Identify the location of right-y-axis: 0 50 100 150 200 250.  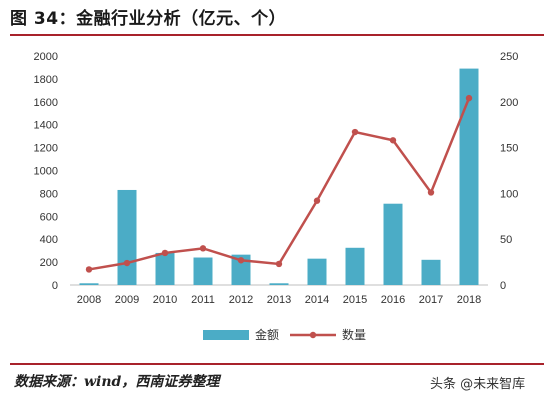
(509, 171).